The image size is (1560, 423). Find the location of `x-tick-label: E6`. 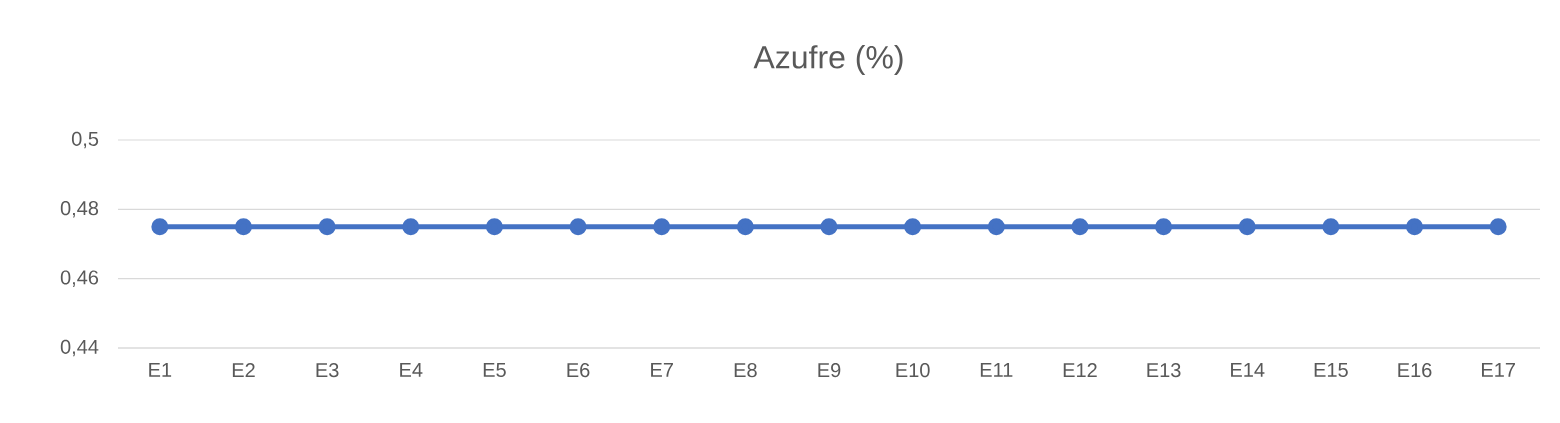

x-tick-label: E6 is located at coordinates (578, 370).